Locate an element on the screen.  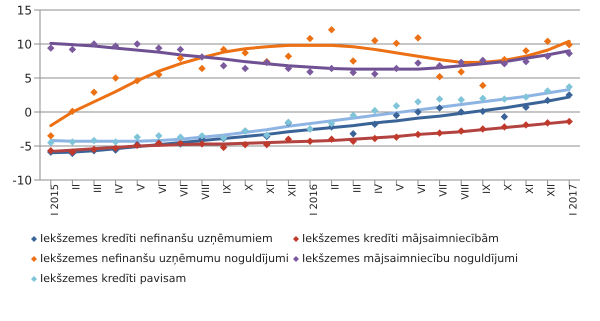
legend-label: Iekšzemes mājsaimniecību noguldījumi is located at coordinates (410, 258).